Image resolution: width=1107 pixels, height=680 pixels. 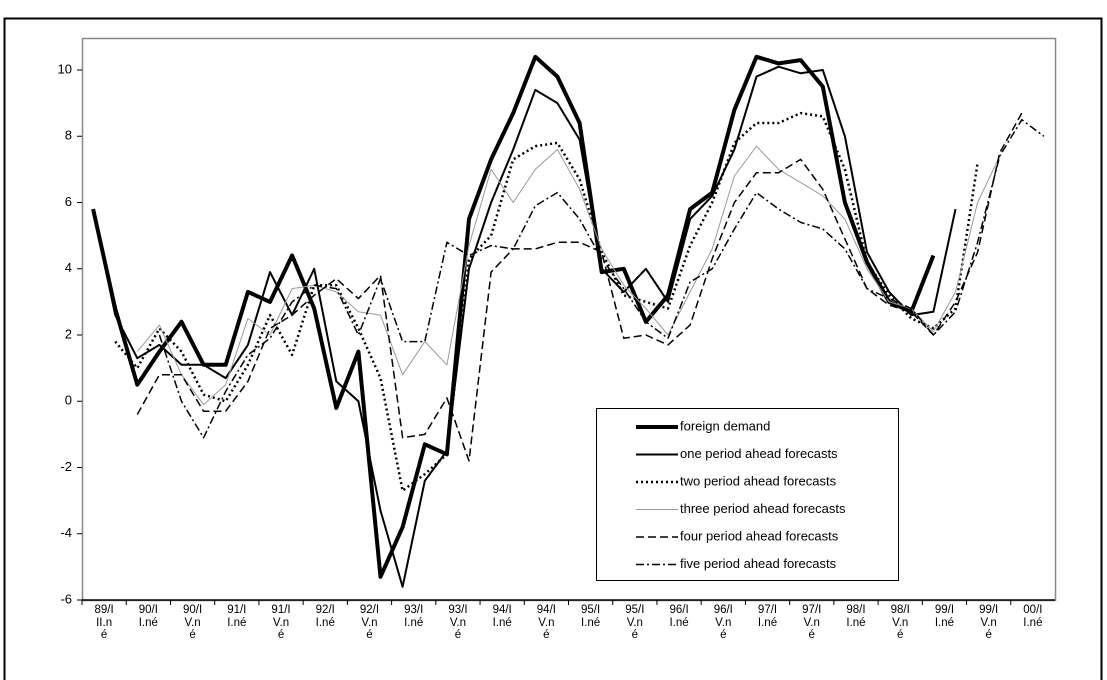 What do you see at coordinates (812, 622) in the screenshot?
I see `x-tick-label: 97/IV.né` at bounding box center [812, 622].